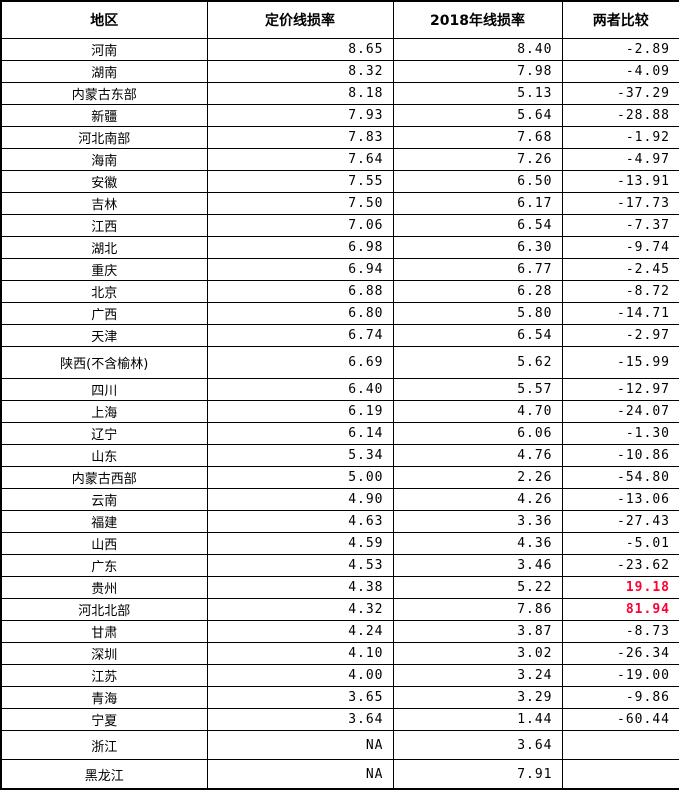 Image resolution: width=679 pixels, height=794 pixels. What do you see at coordinates (104, 115) in the screenshot?
I see `region-cell: 新疆` at bounding box center [104, 115].